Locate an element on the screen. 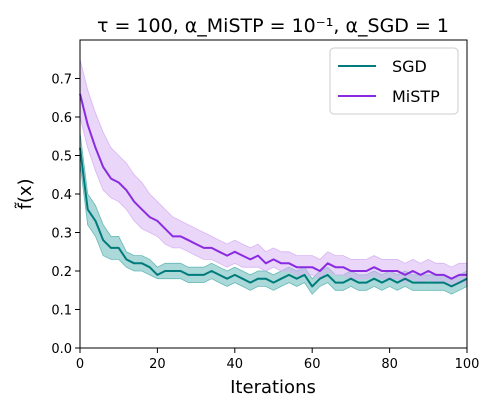 The height and width of the screenshot is (408, 493). y-tick-label: 0.6 is located at coordinates (61, 118).